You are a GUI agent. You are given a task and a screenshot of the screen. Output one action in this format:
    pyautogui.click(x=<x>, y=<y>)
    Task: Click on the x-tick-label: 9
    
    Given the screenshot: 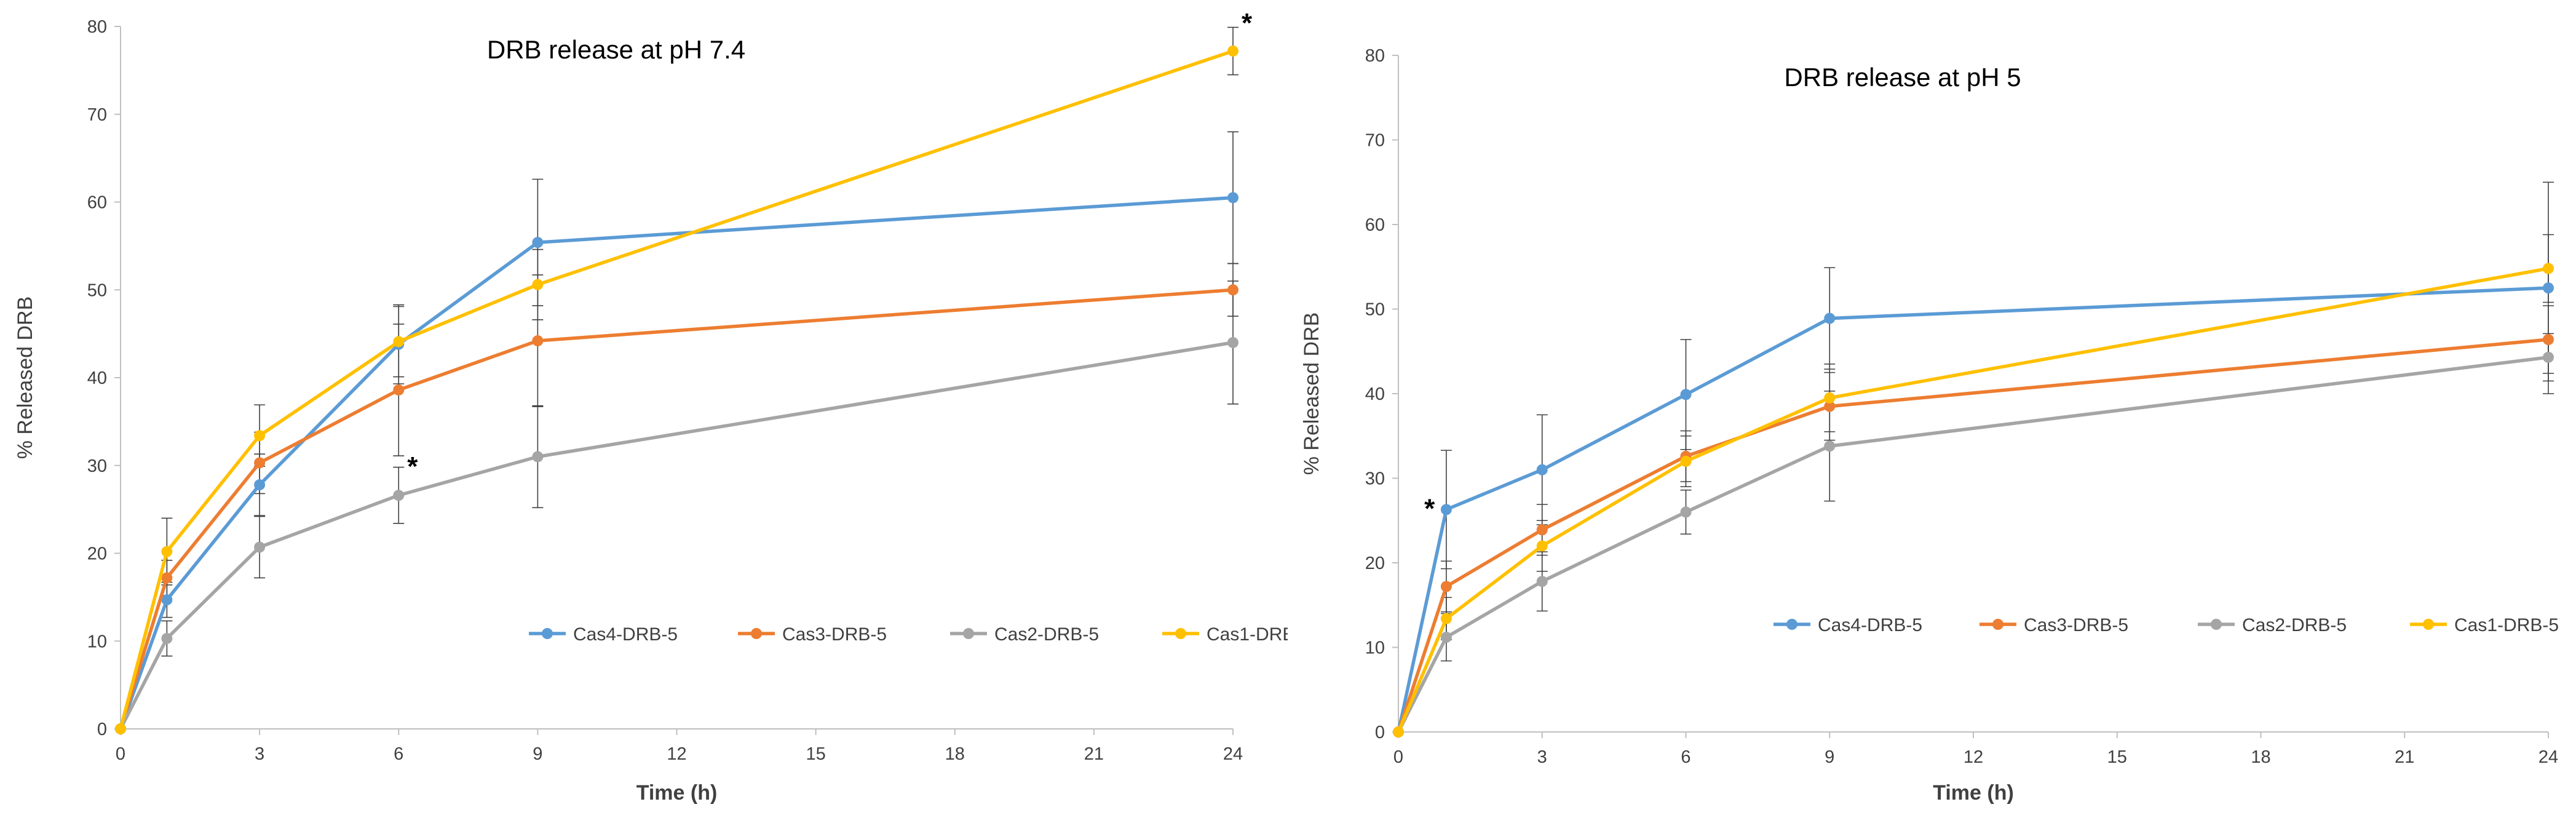 What is the action you would take?
    pyautogui.click(x=537, y=754)
    